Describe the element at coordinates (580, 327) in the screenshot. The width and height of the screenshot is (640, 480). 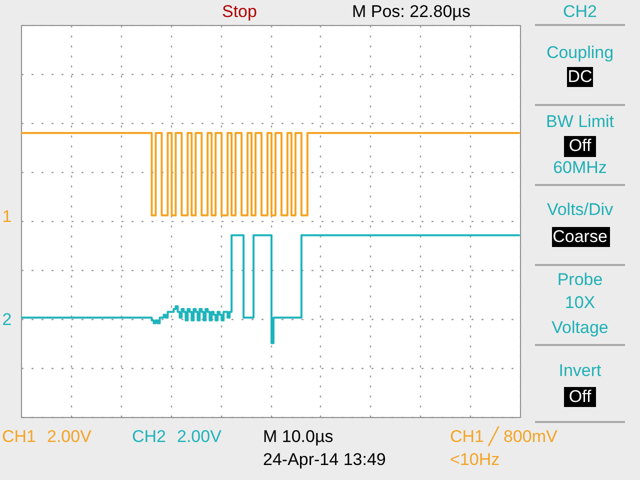
I see `text: Voltage` at that location.